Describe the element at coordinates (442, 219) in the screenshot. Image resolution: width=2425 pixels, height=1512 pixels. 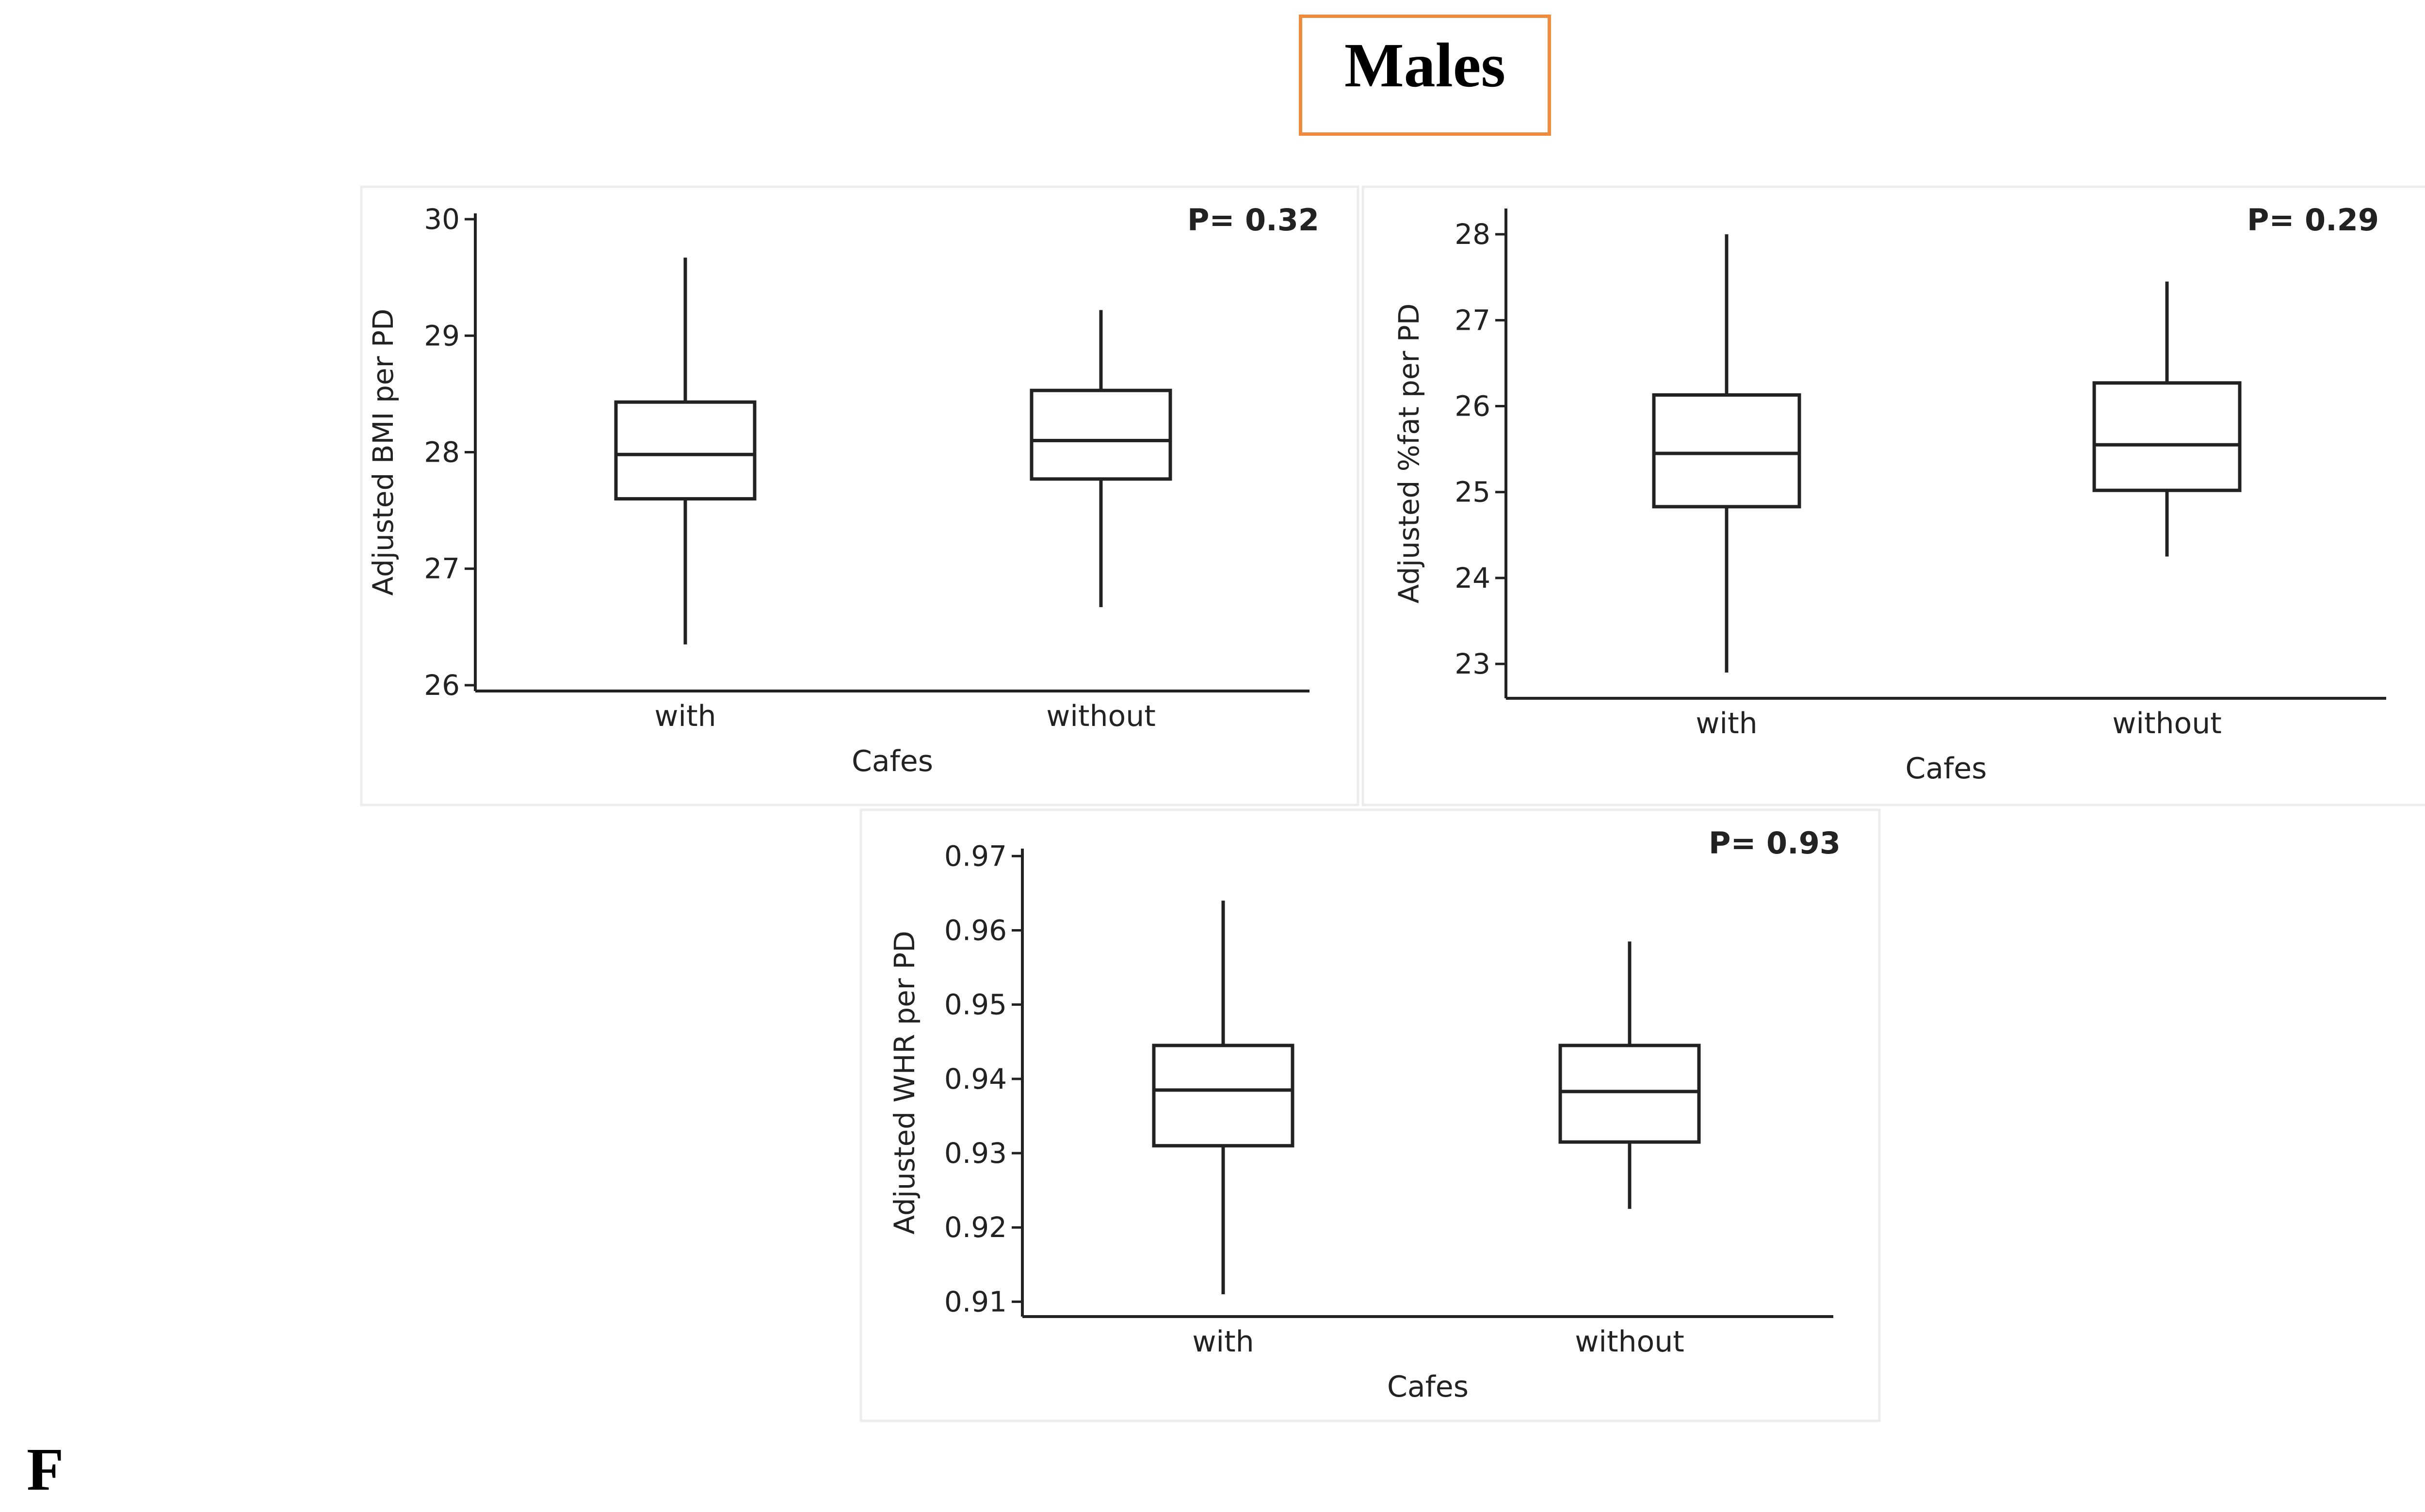
I see `chart1-y-tick-label: 30` at that location.